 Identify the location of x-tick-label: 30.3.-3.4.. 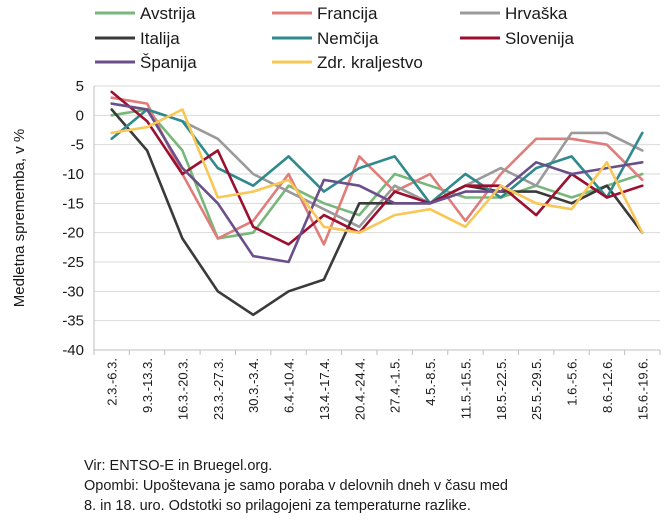
(253, 385).